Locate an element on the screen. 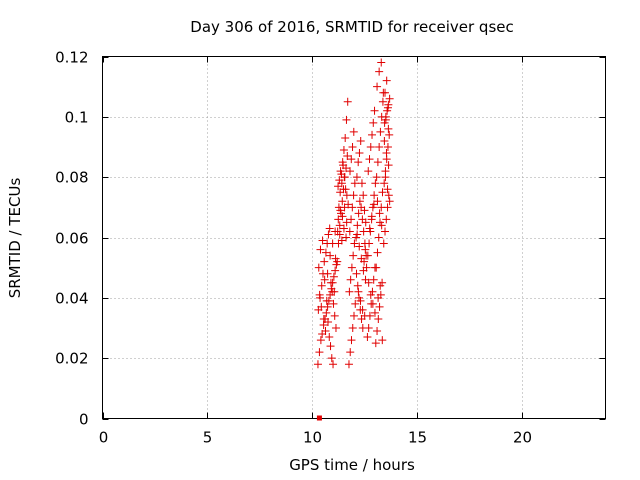  y-tick-label: 0.04 is located at coordinates (71, 299).